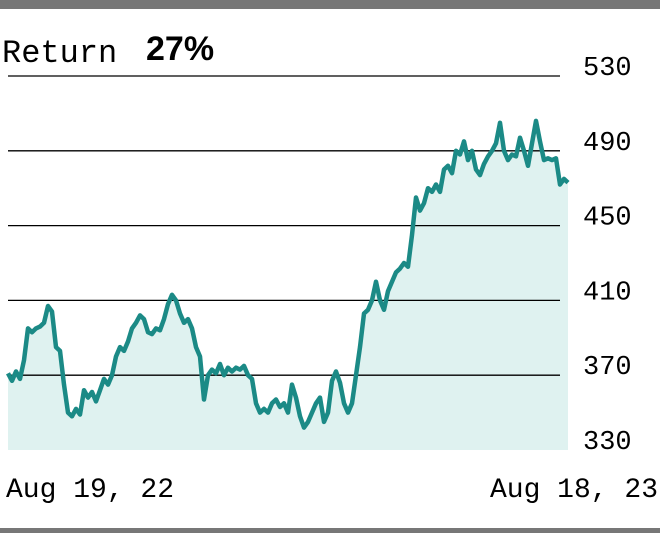 The height and width of the screenshot is (533, 660). I want to click on x-tick-label: Aug 18, 23, so click(574, 490).